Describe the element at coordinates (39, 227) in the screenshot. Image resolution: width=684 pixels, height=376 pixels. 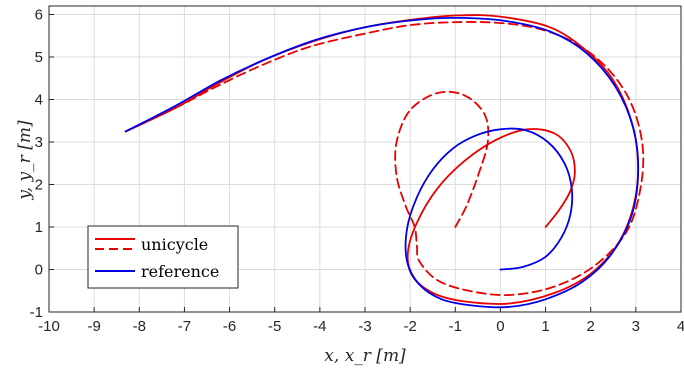
I see `y-tick-label: 1` at that location.